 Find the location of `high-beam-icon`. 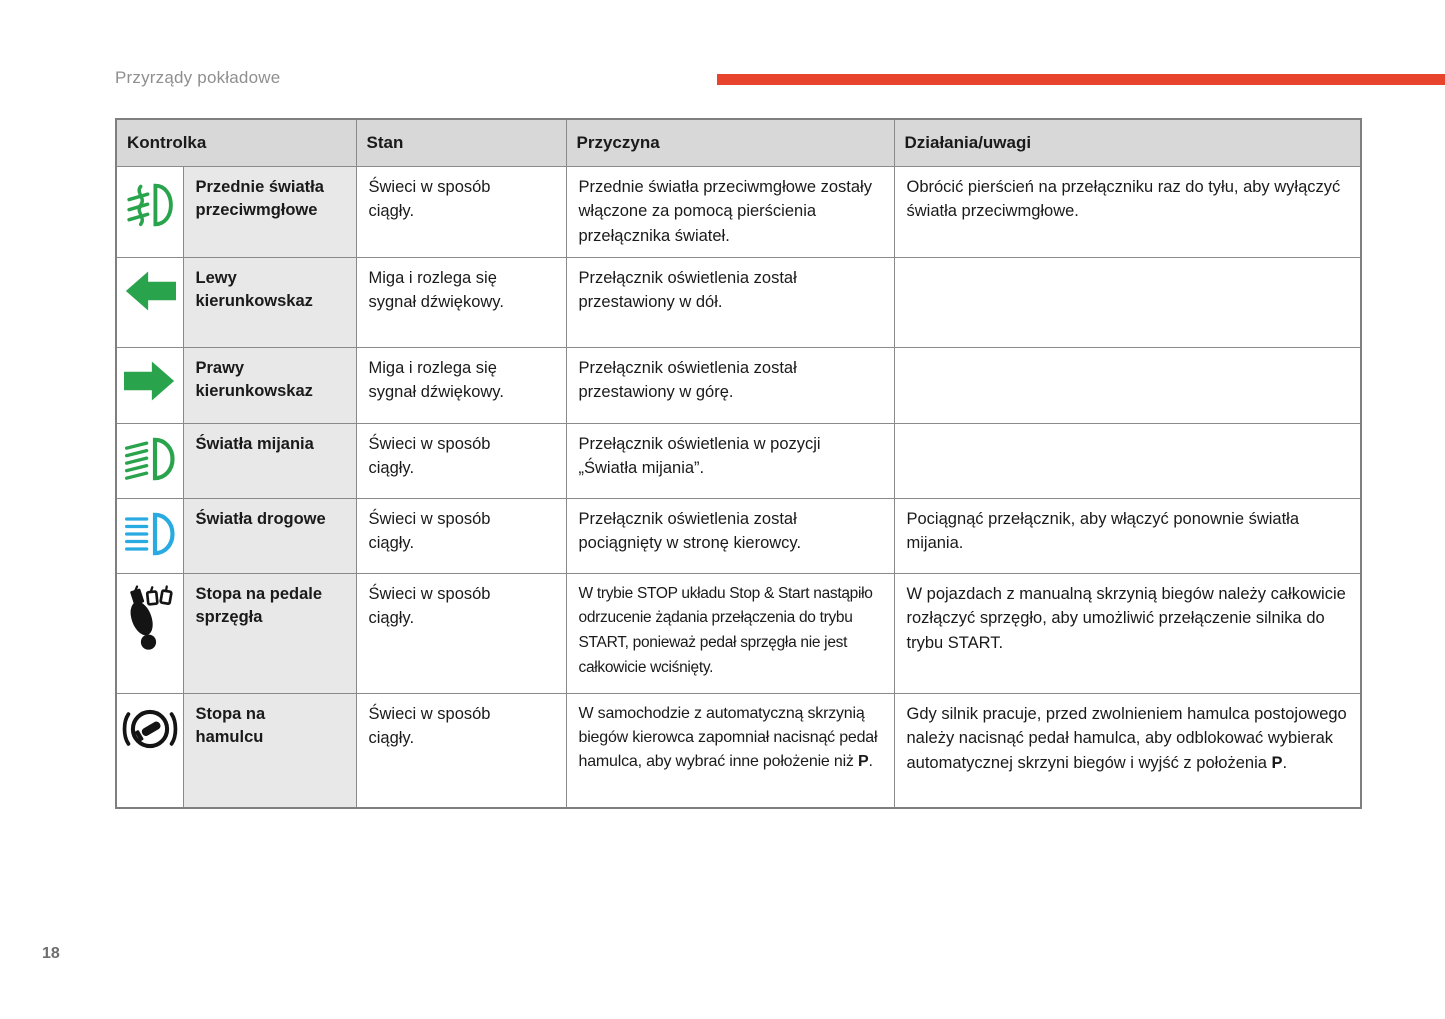

high-beam-icon is located at coordinates (149, 533).